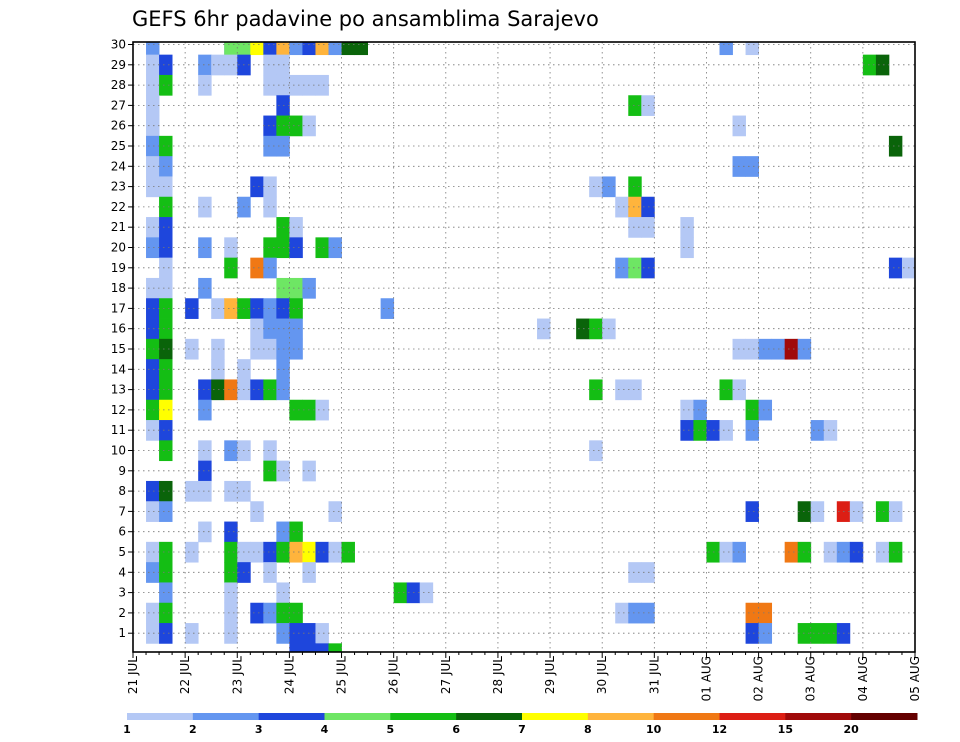  What do you see at coordinates (118, 390) in the screenshot?
I see `y-tick-label: 13` at bounding box center [118, 390].